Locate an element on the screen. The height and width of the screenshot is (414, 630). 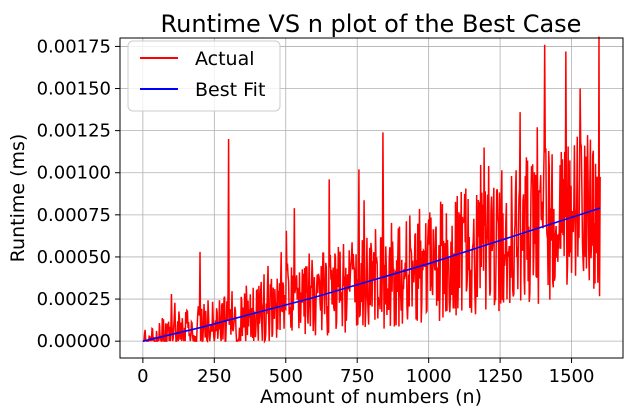
y-tick-label: 0.00025 is located at coordinates (74, 299).